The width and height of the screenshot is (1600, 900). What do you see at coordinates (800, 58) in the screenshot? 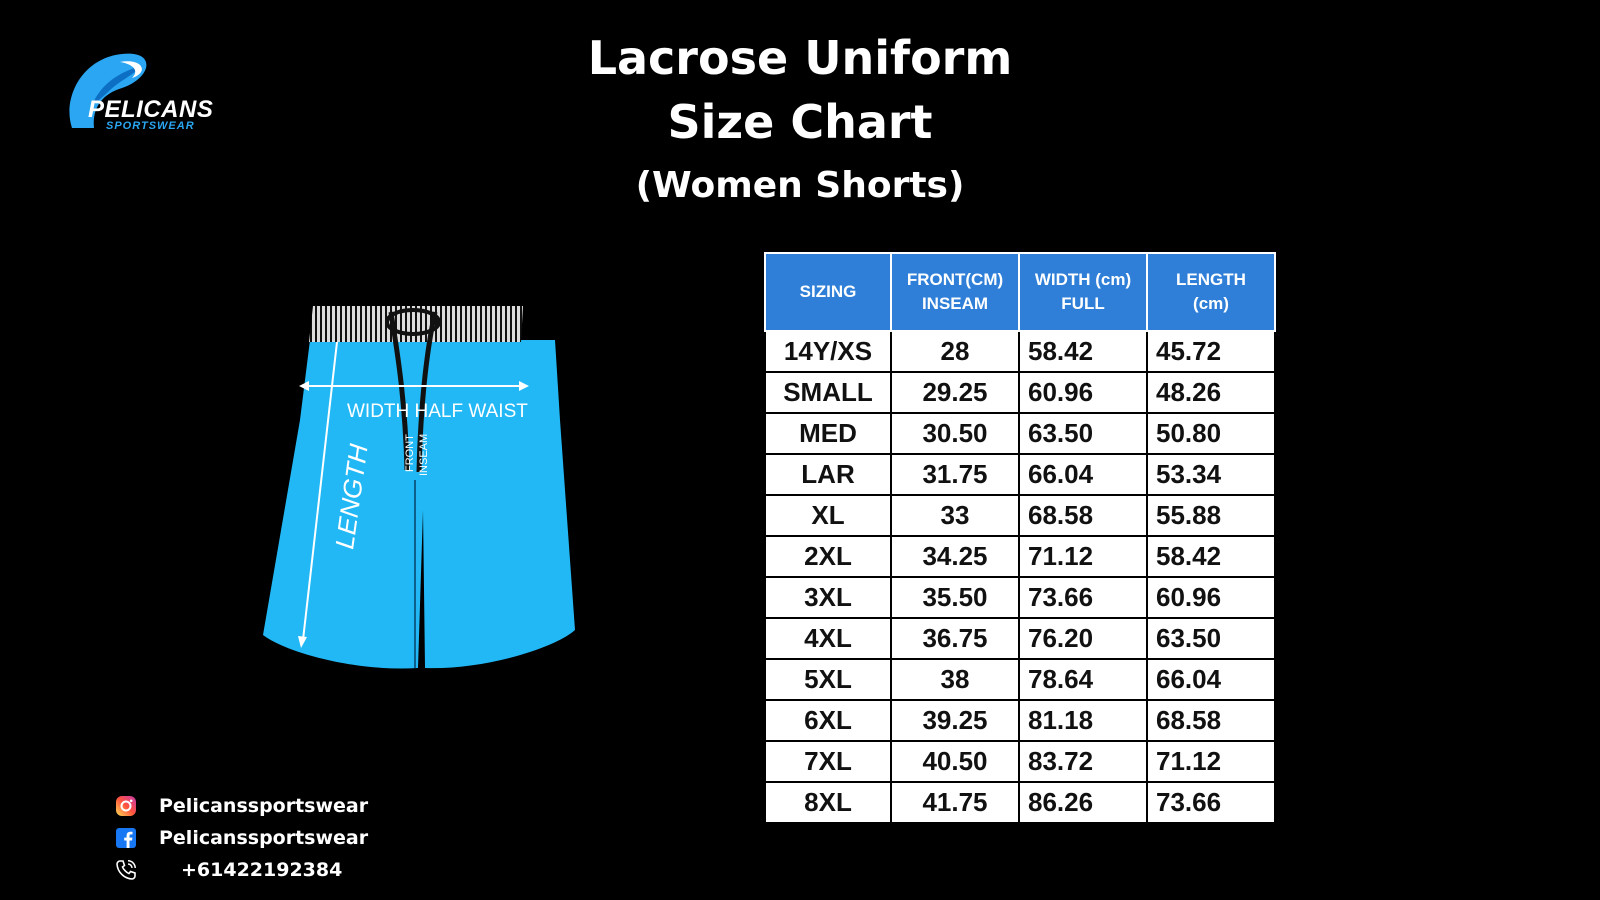
I see `title-line-1: Lacrose Uniform` at bounding box center [800, 58].